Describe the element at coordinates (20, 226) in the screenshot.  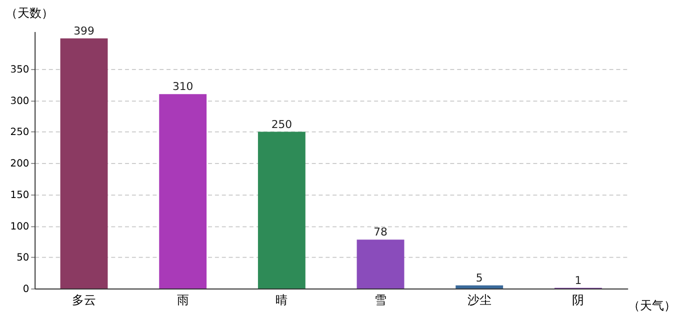
I see `y-tick-label: 100` at that location.